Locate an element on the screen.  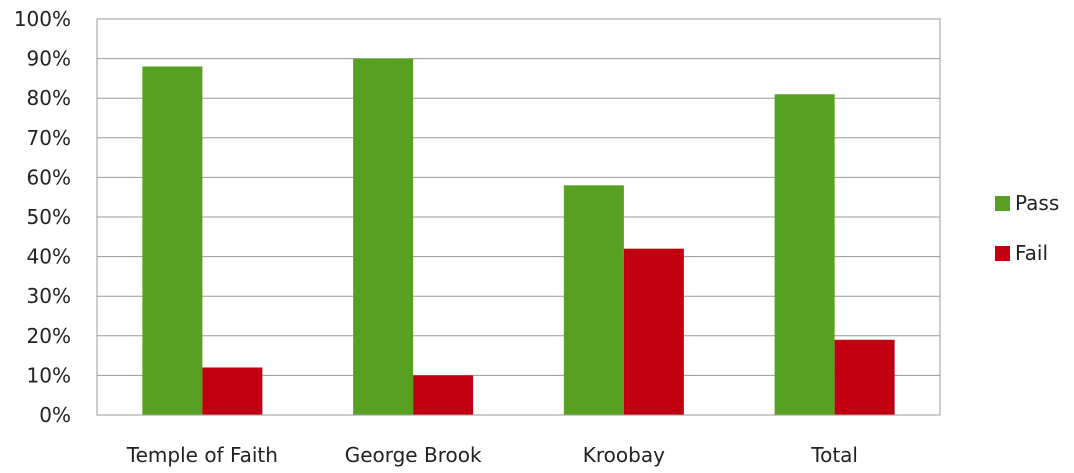
legend-swatch-pass is located at coordinates (1002, 203).